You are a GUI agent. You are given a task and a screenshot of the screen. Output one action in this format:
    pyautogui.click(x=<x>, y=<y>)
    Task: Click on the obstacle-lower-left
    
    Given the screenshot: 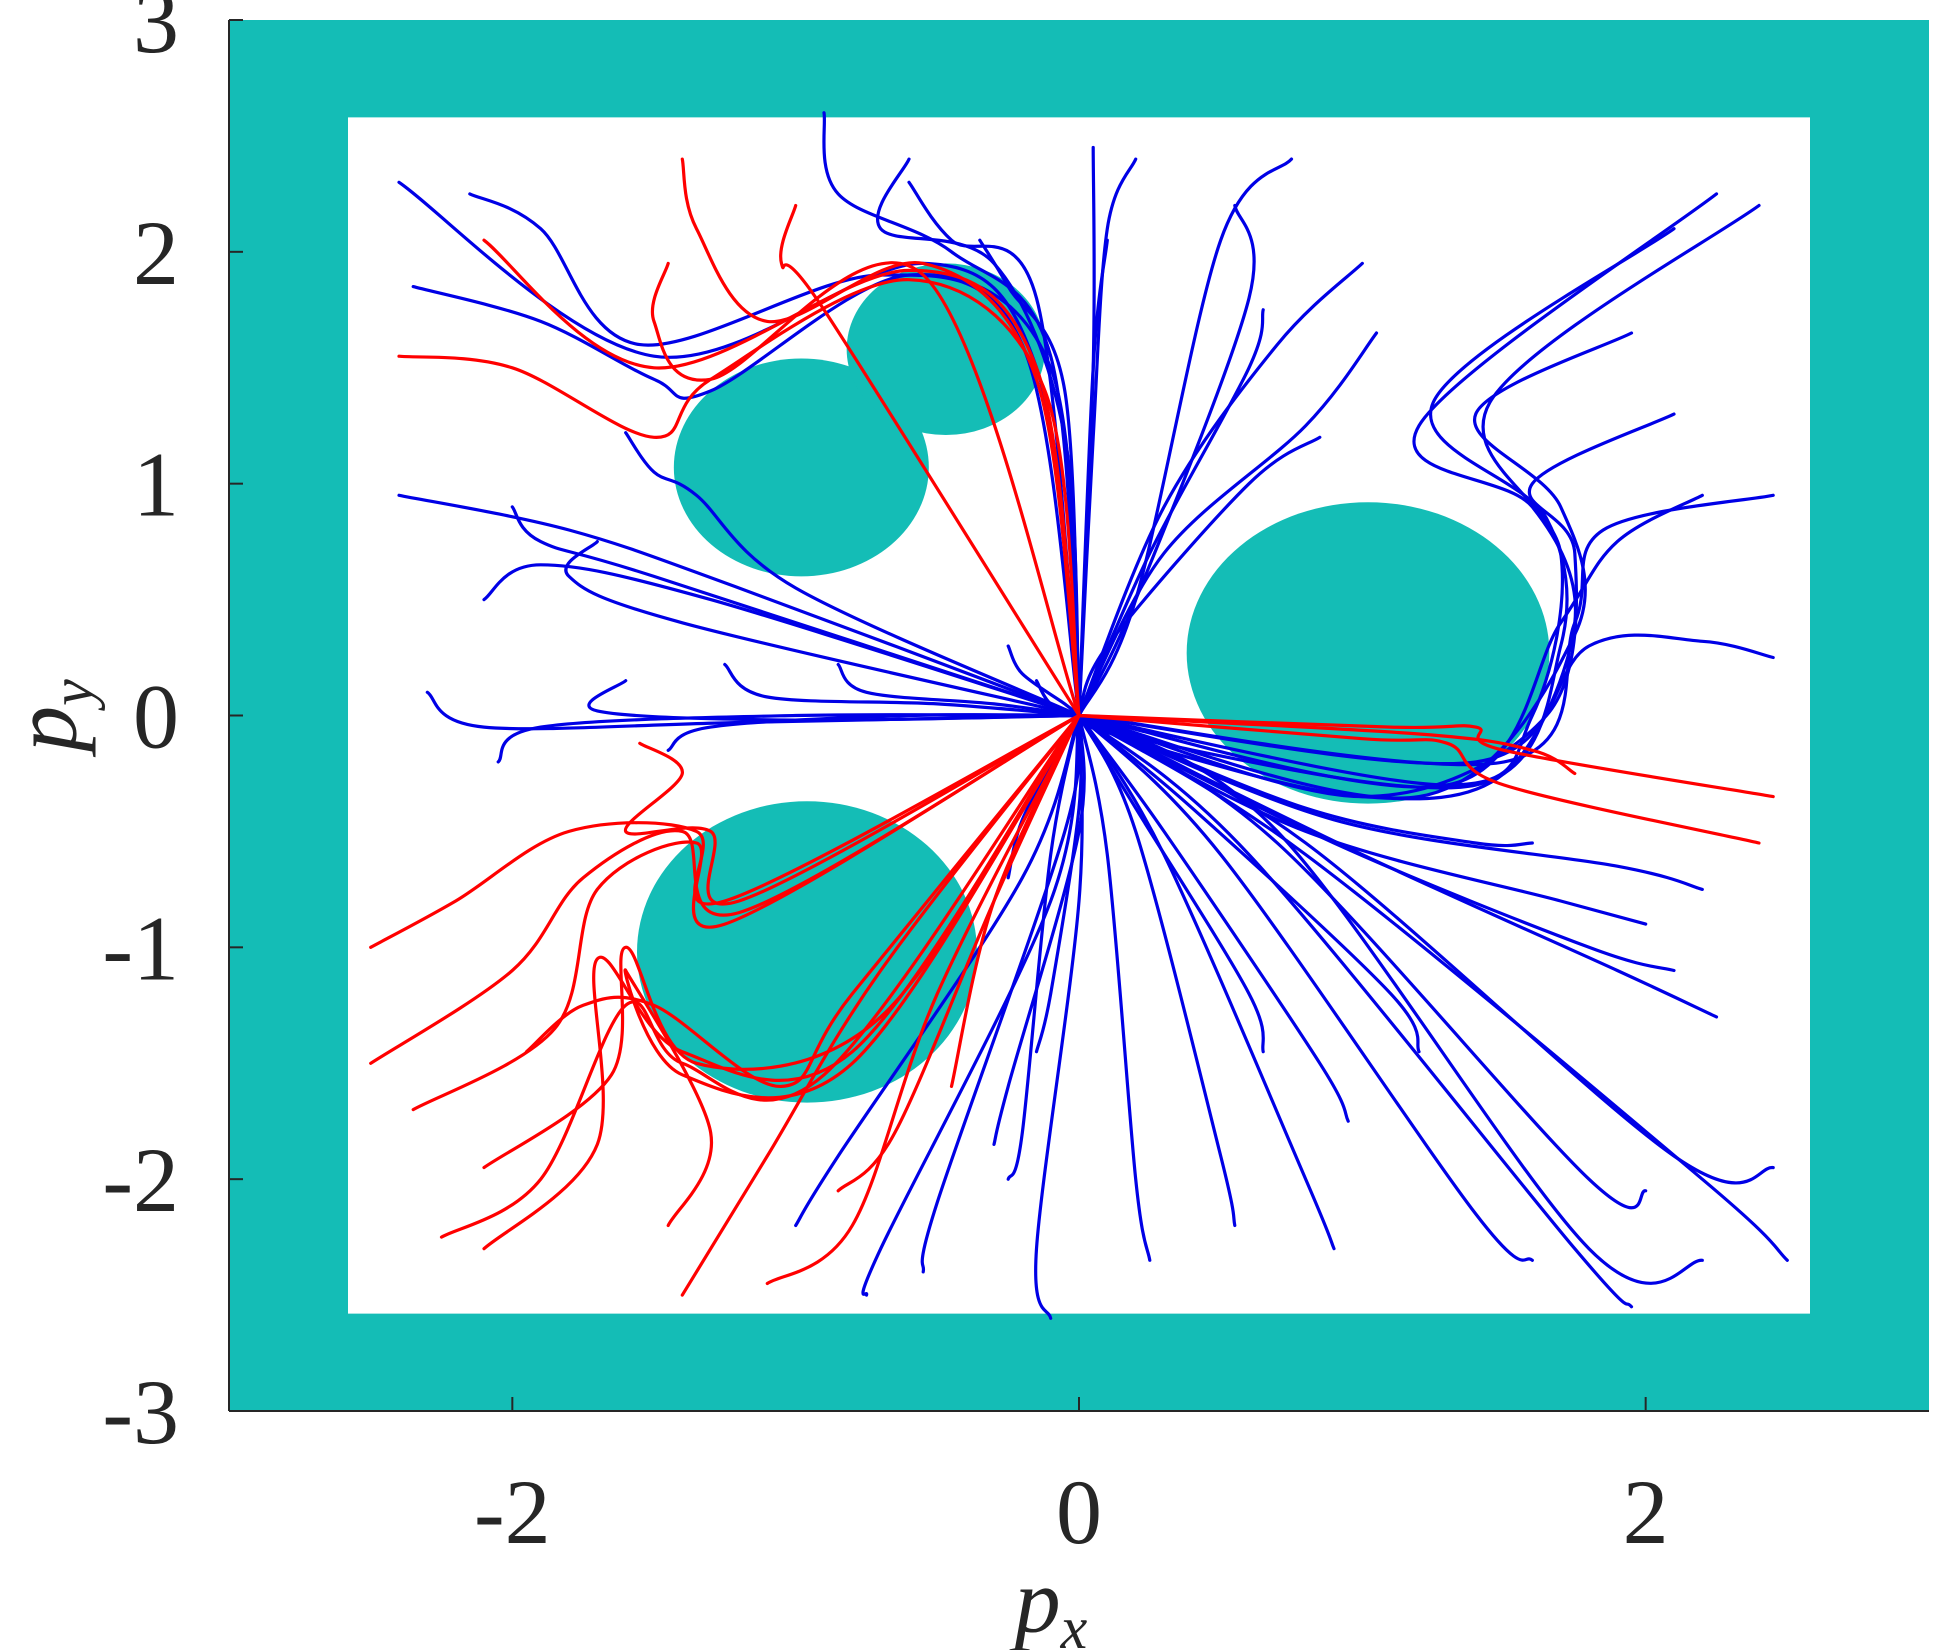 What is the action you would take?
    pyautogui.click(x=807, y=952)
    